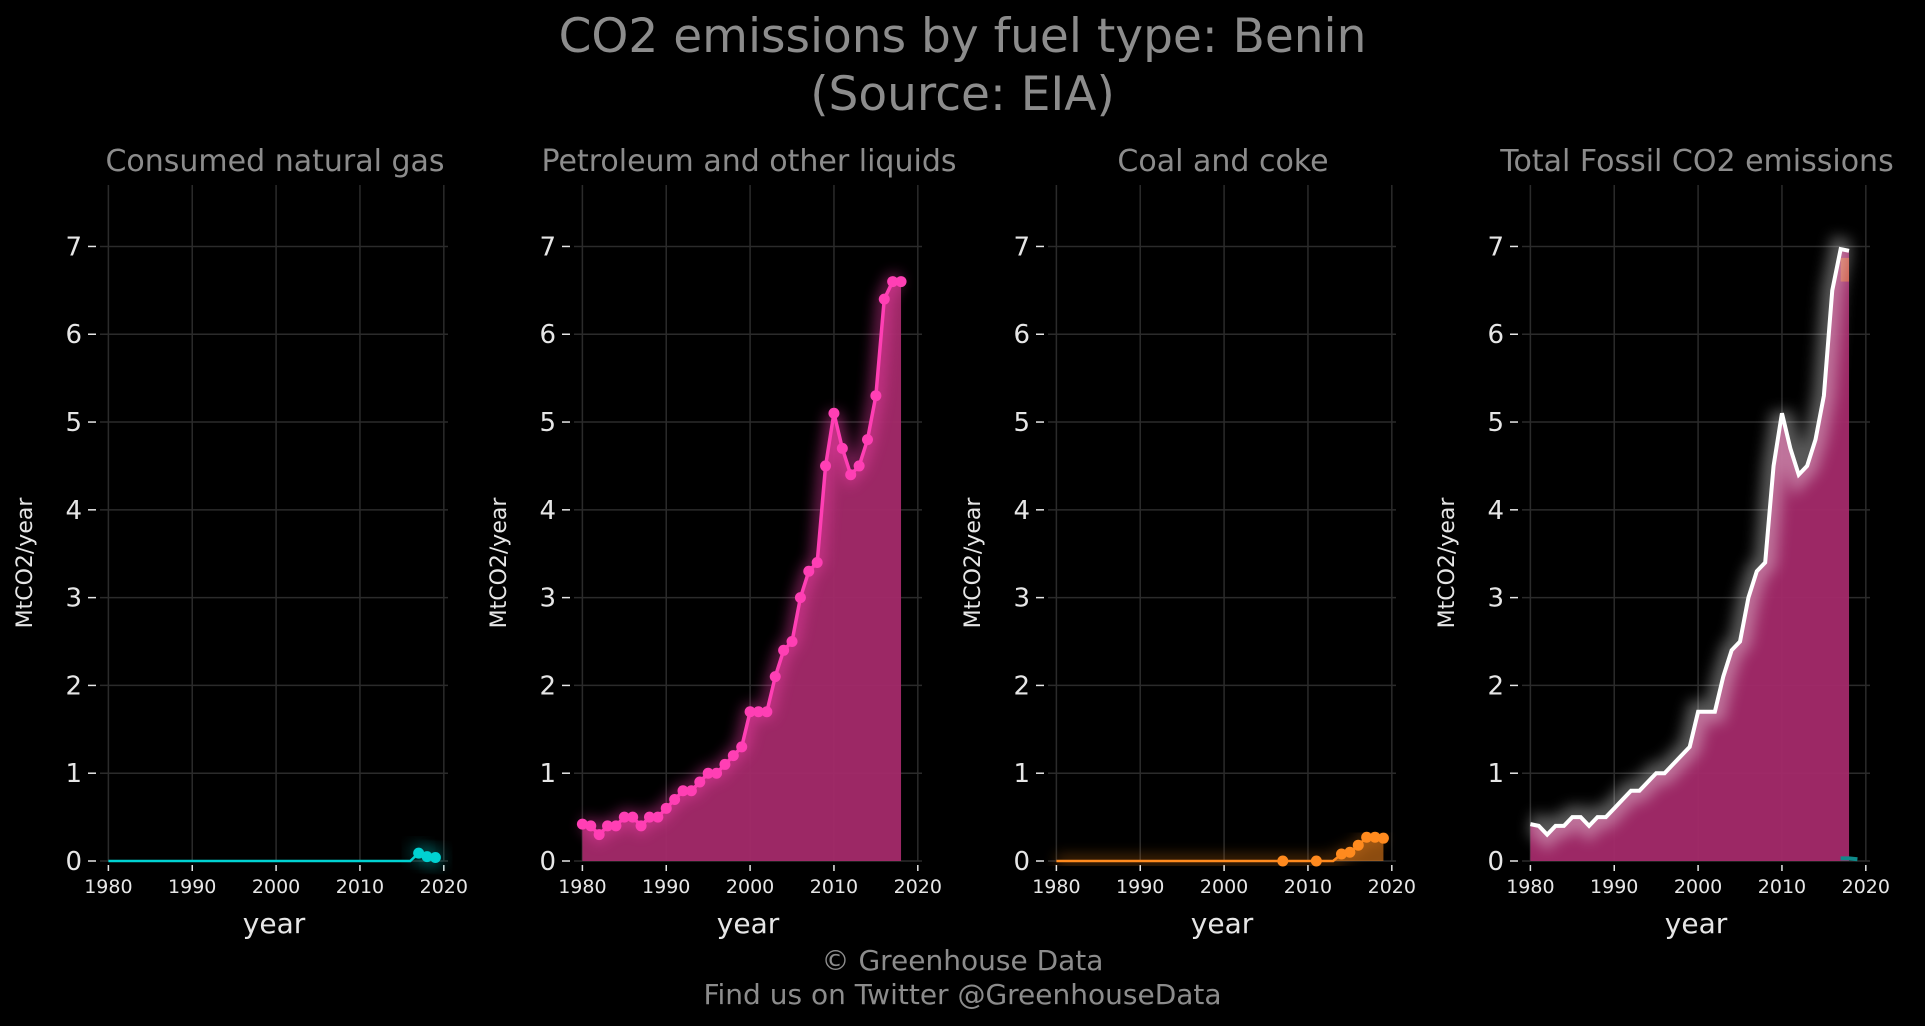 The height and width of the screenshot is (1026, 1925). What do you see at coordinates (1696, 161) in the screenshot?
I see `panel-title: Total Fossil CO2 emissions` at bounding box center [1696, 161].